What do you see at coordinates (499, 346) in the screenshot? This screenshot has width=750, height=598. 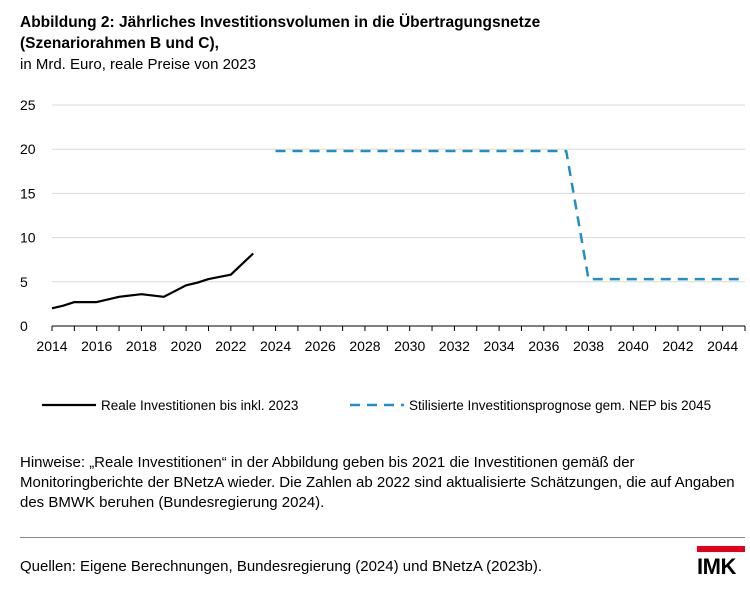 I see `x-tick-label: 2034` at bounding box center [499, 346].